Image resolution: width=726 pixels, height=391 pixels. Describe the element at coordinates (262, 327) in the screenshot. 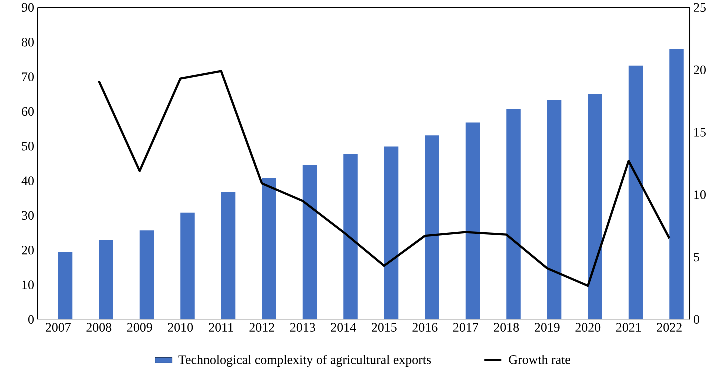

I see `x-tick-label: 2012` at that location.